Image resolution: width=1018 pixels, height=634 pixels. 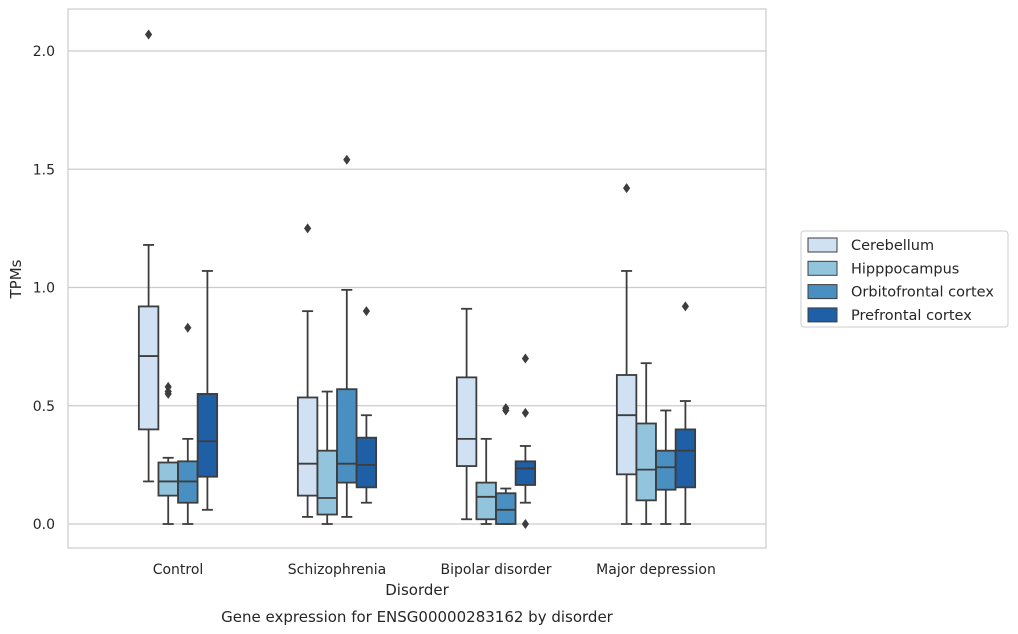 What do you see at coordinates (656, 570) in the screenshot?
I see `x-tick-label: Major depression` at bounding box center [656, 570].